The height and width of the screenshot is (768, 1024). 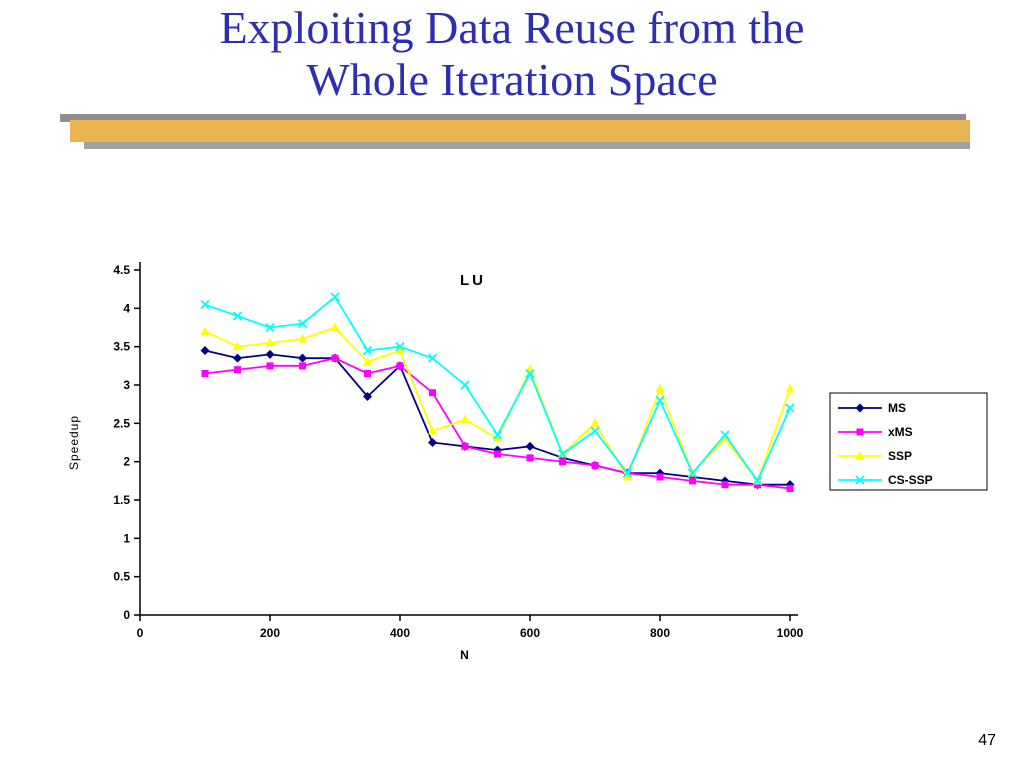 I want to click on y-axis-label: Speedup, so click(x=74, y=442).